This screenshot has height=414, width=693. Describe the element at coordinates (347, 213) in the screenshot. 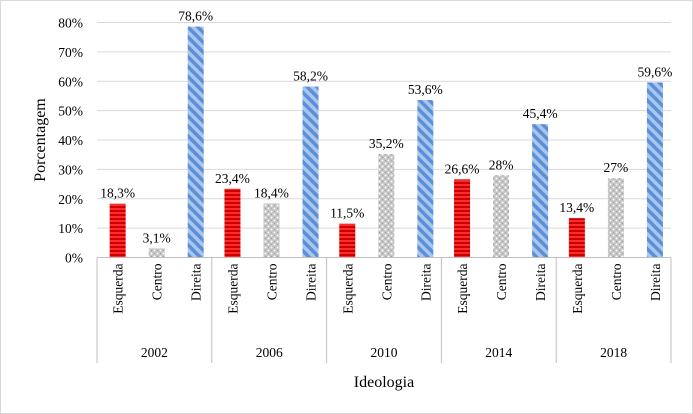

I see `data-label: 11,5%` at that location.